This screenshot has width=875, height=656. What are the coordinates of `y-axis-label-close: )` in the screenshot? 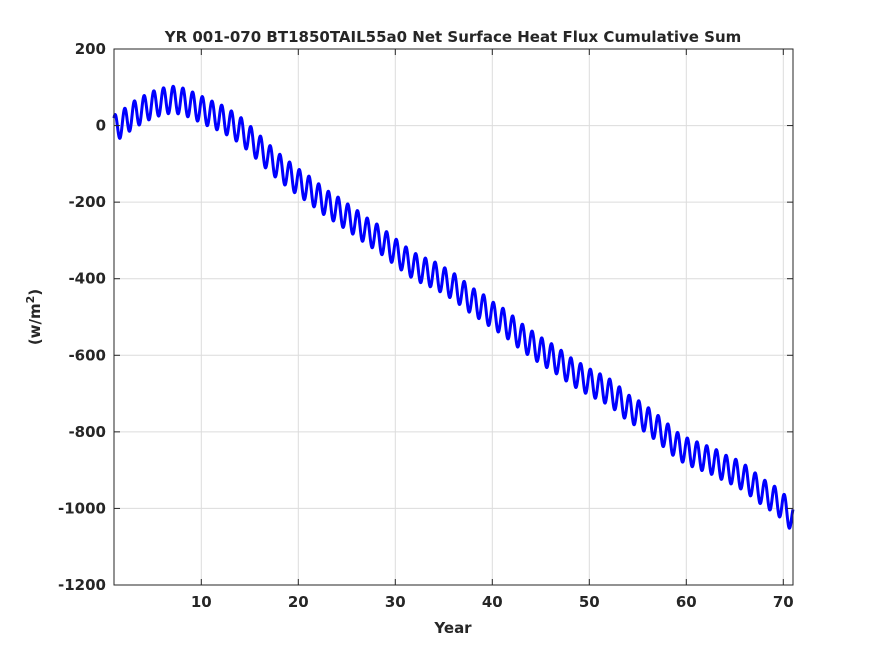 It's located at (35, 292).